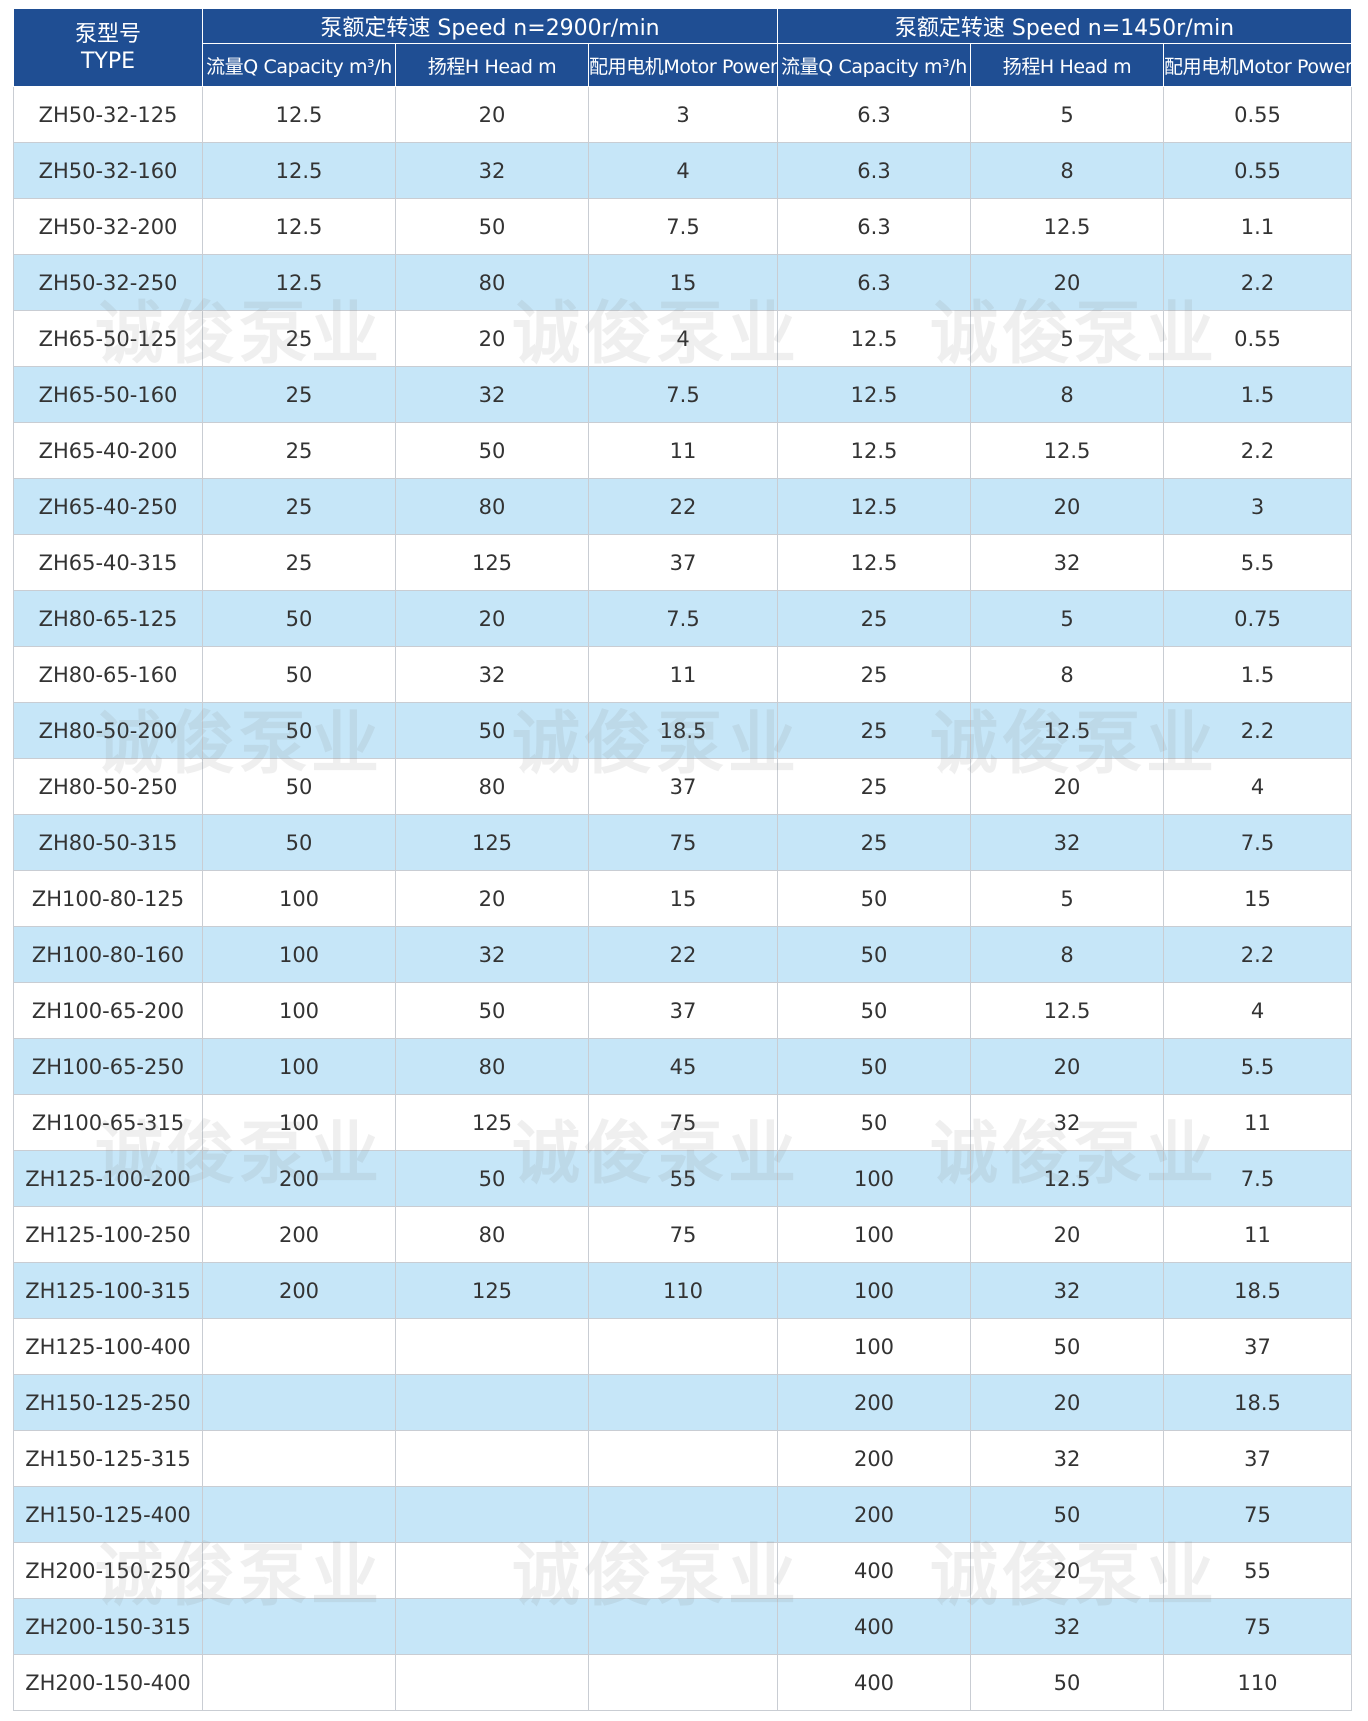 The height and width of the screenshot is (1721, 1368). I want to click on table-row: ZH125-100-250 200 80 75 100 20 11, so click(682, 1234).